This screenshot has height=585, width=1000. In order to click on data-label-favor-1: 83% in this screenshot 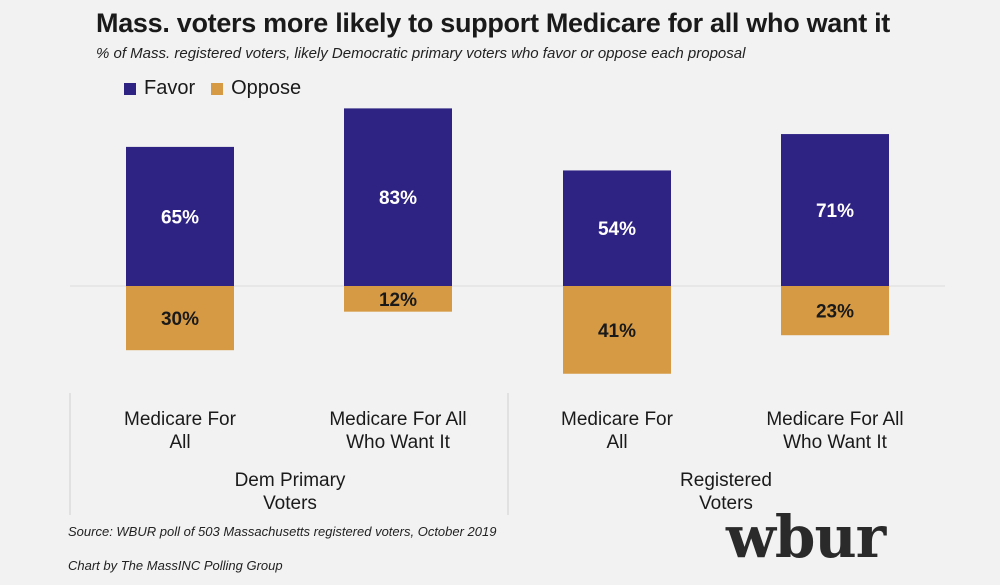, I will do `click(398, 198)`.